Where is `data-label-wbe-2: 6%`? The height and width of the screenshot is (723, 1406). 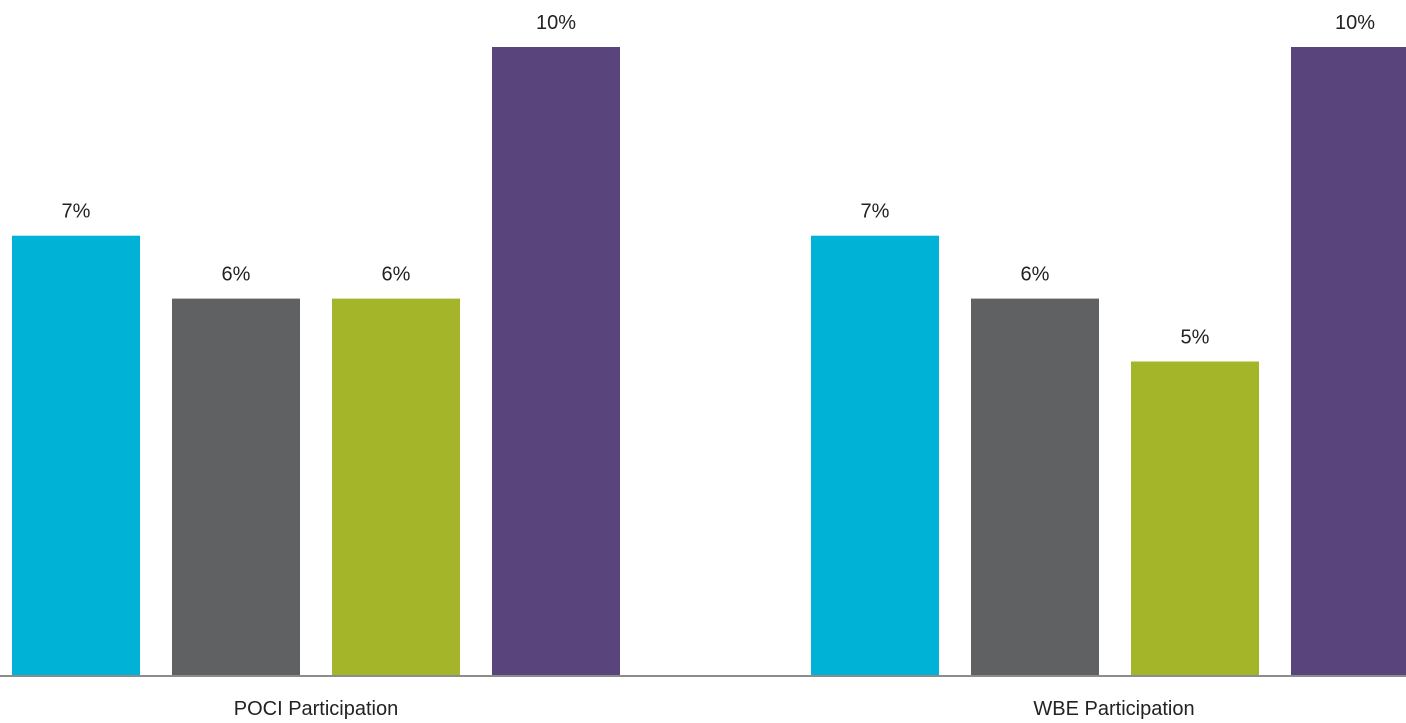 data-label-wbe-2: 6% is located at coordinates (1035, 275).